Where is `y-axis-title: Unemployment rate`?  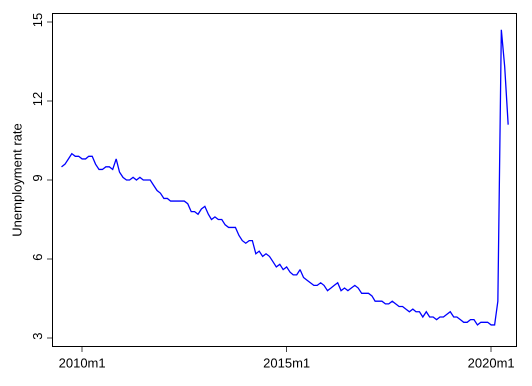
y-axis-title: Unemployment rate is located at coordinates (17, 180).